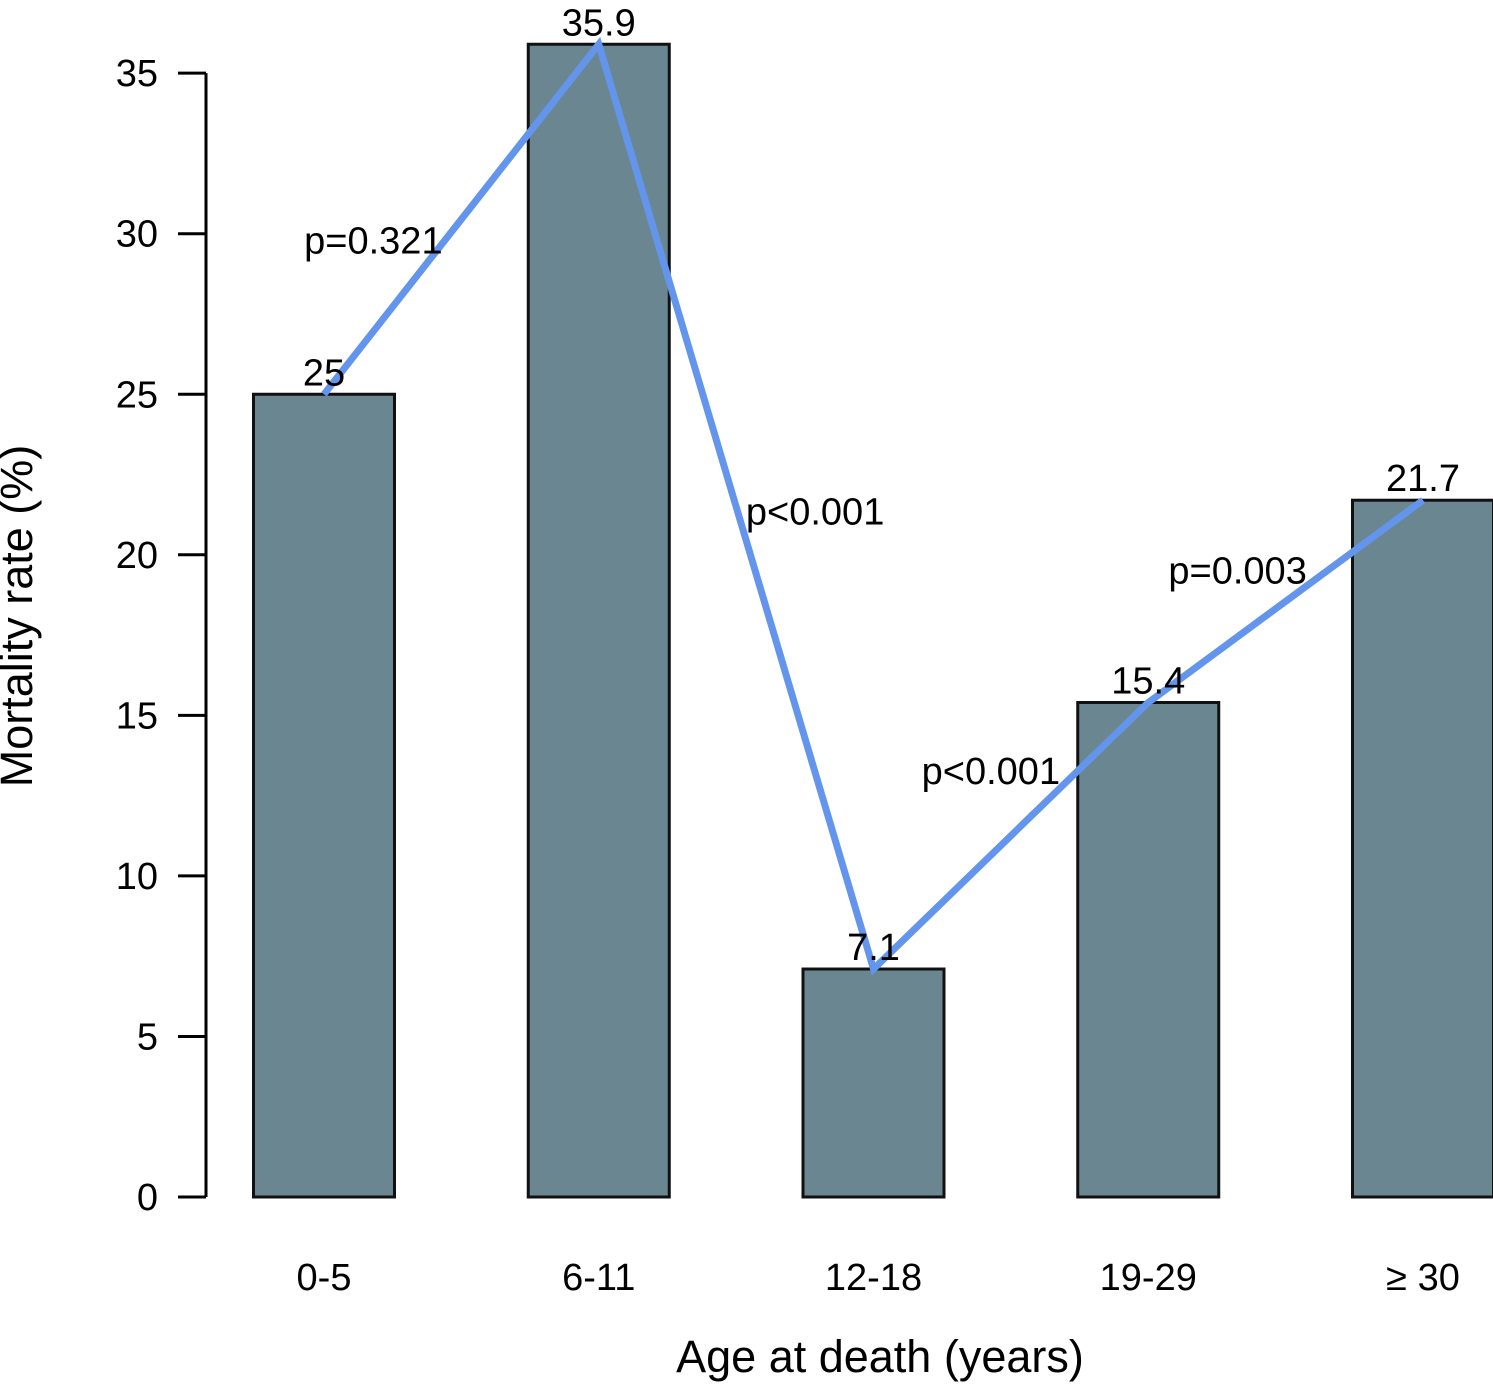 The image size is (1493, 1389). I want to click on bar-value-label: 35.9, so click(599, 23).